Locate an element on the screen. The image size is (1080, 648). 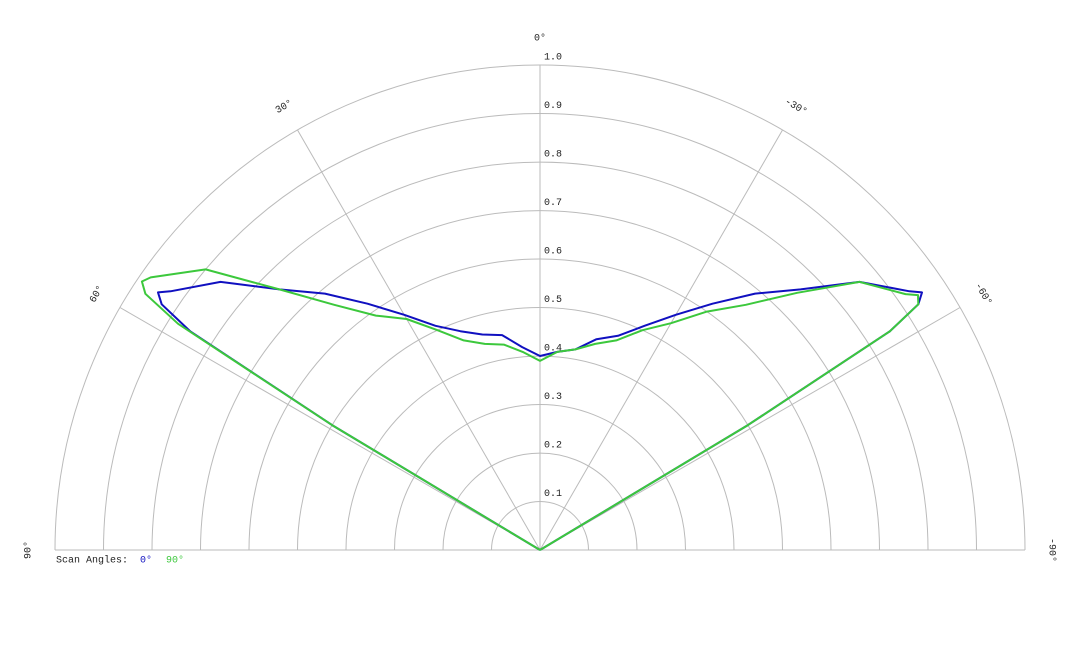
r-tick-label: 0.7 is located at coordinates (553, 203).